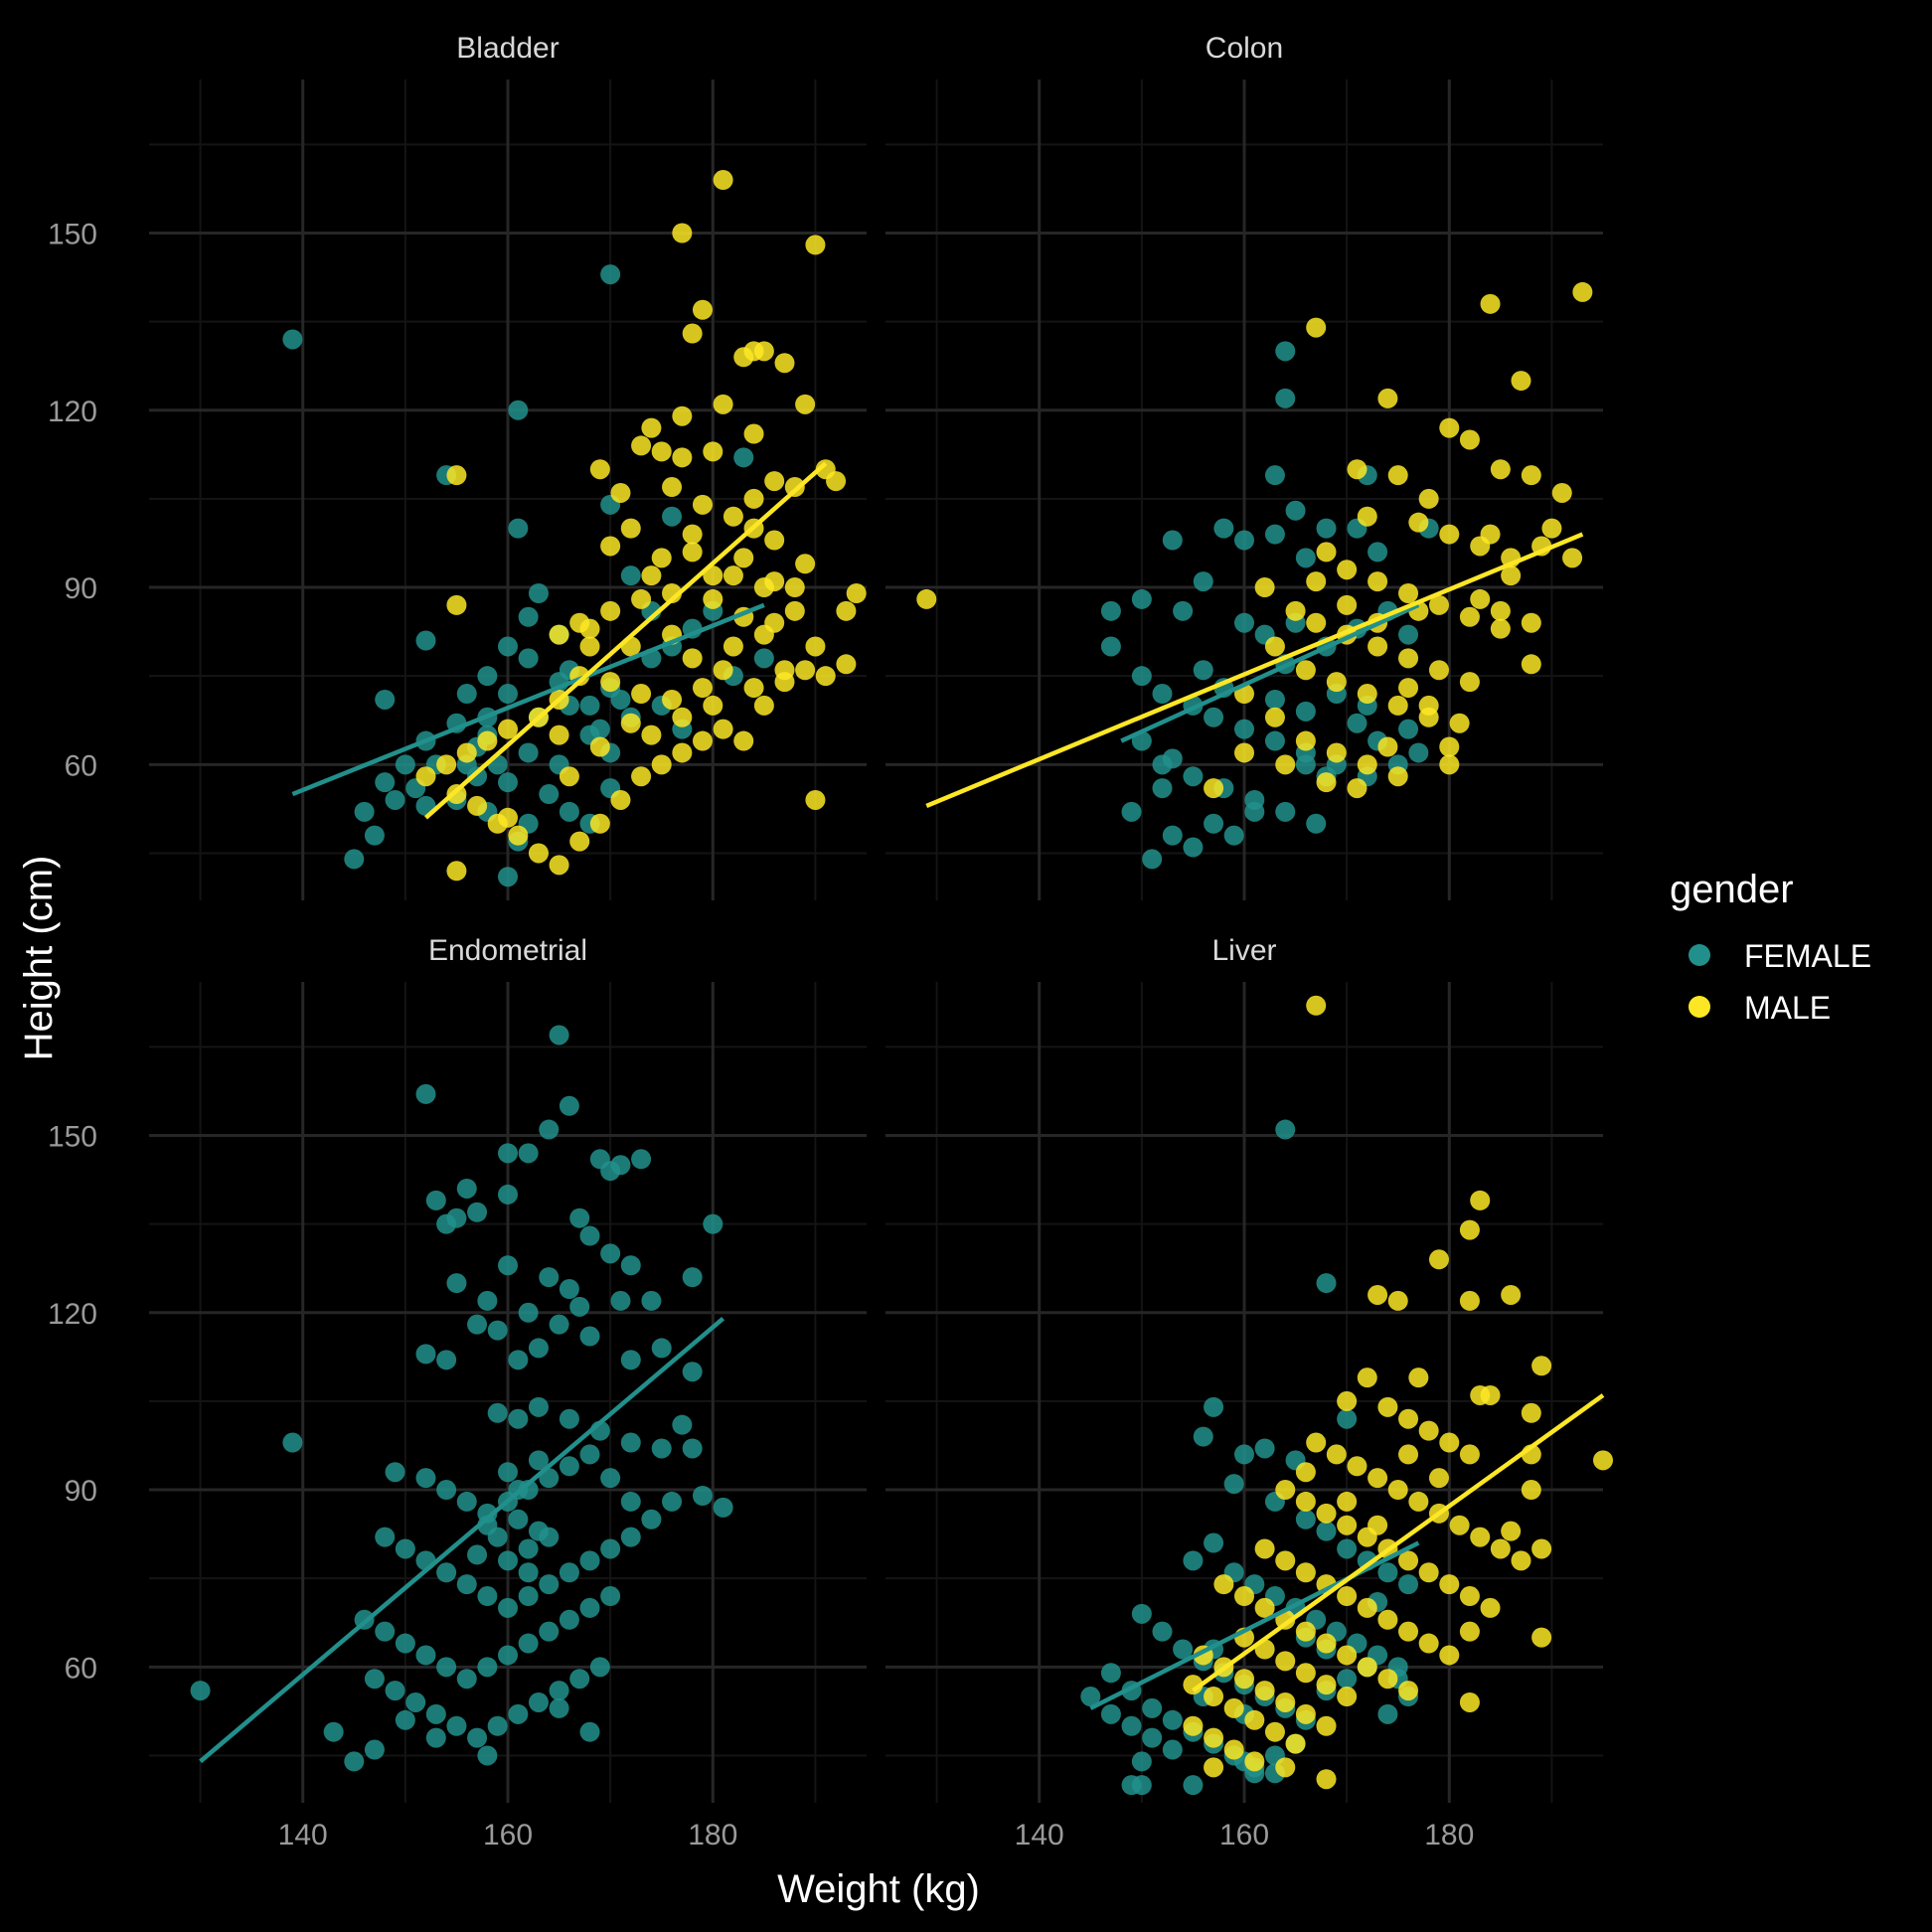 This screenshot has width=1932, height=1932. What do you see at coordinates (81, 588) in the screenshot?
I see `y-tick-label: 90` at bounding box center [81, 588].